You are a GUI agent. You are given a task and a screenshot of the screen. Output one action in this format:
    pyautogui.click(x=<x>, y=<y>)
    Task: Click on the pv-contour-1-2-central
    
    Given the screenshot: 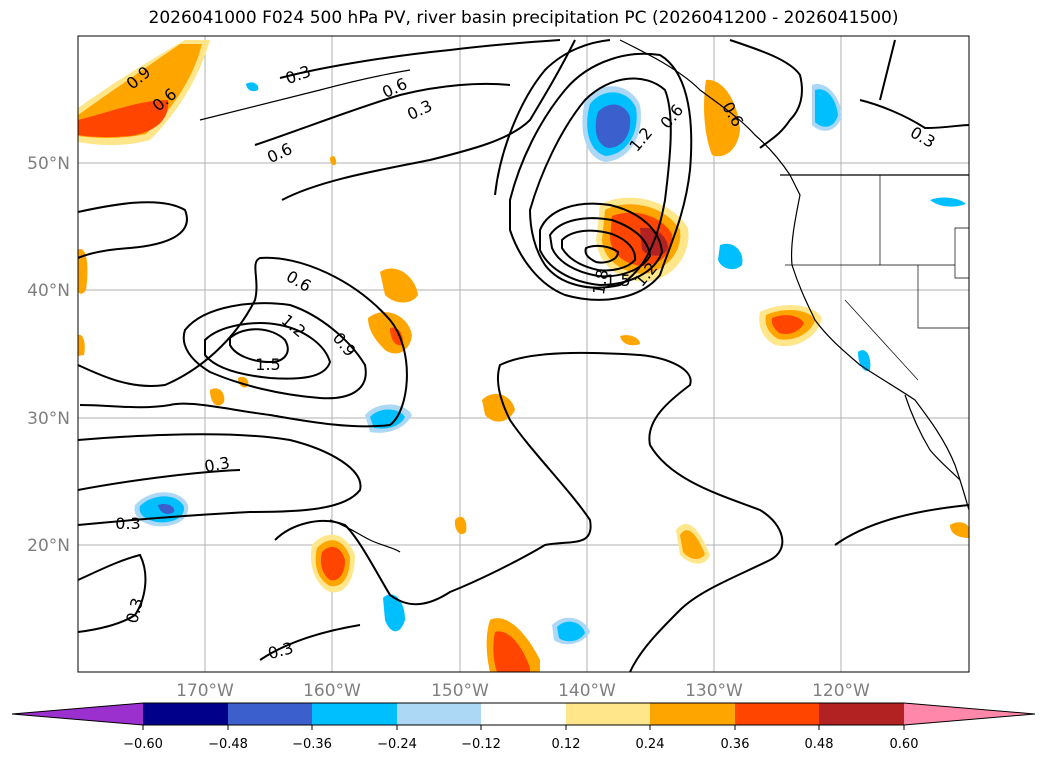 What is the action you would take?
    pyautogui.click(x=268, y=351)
    